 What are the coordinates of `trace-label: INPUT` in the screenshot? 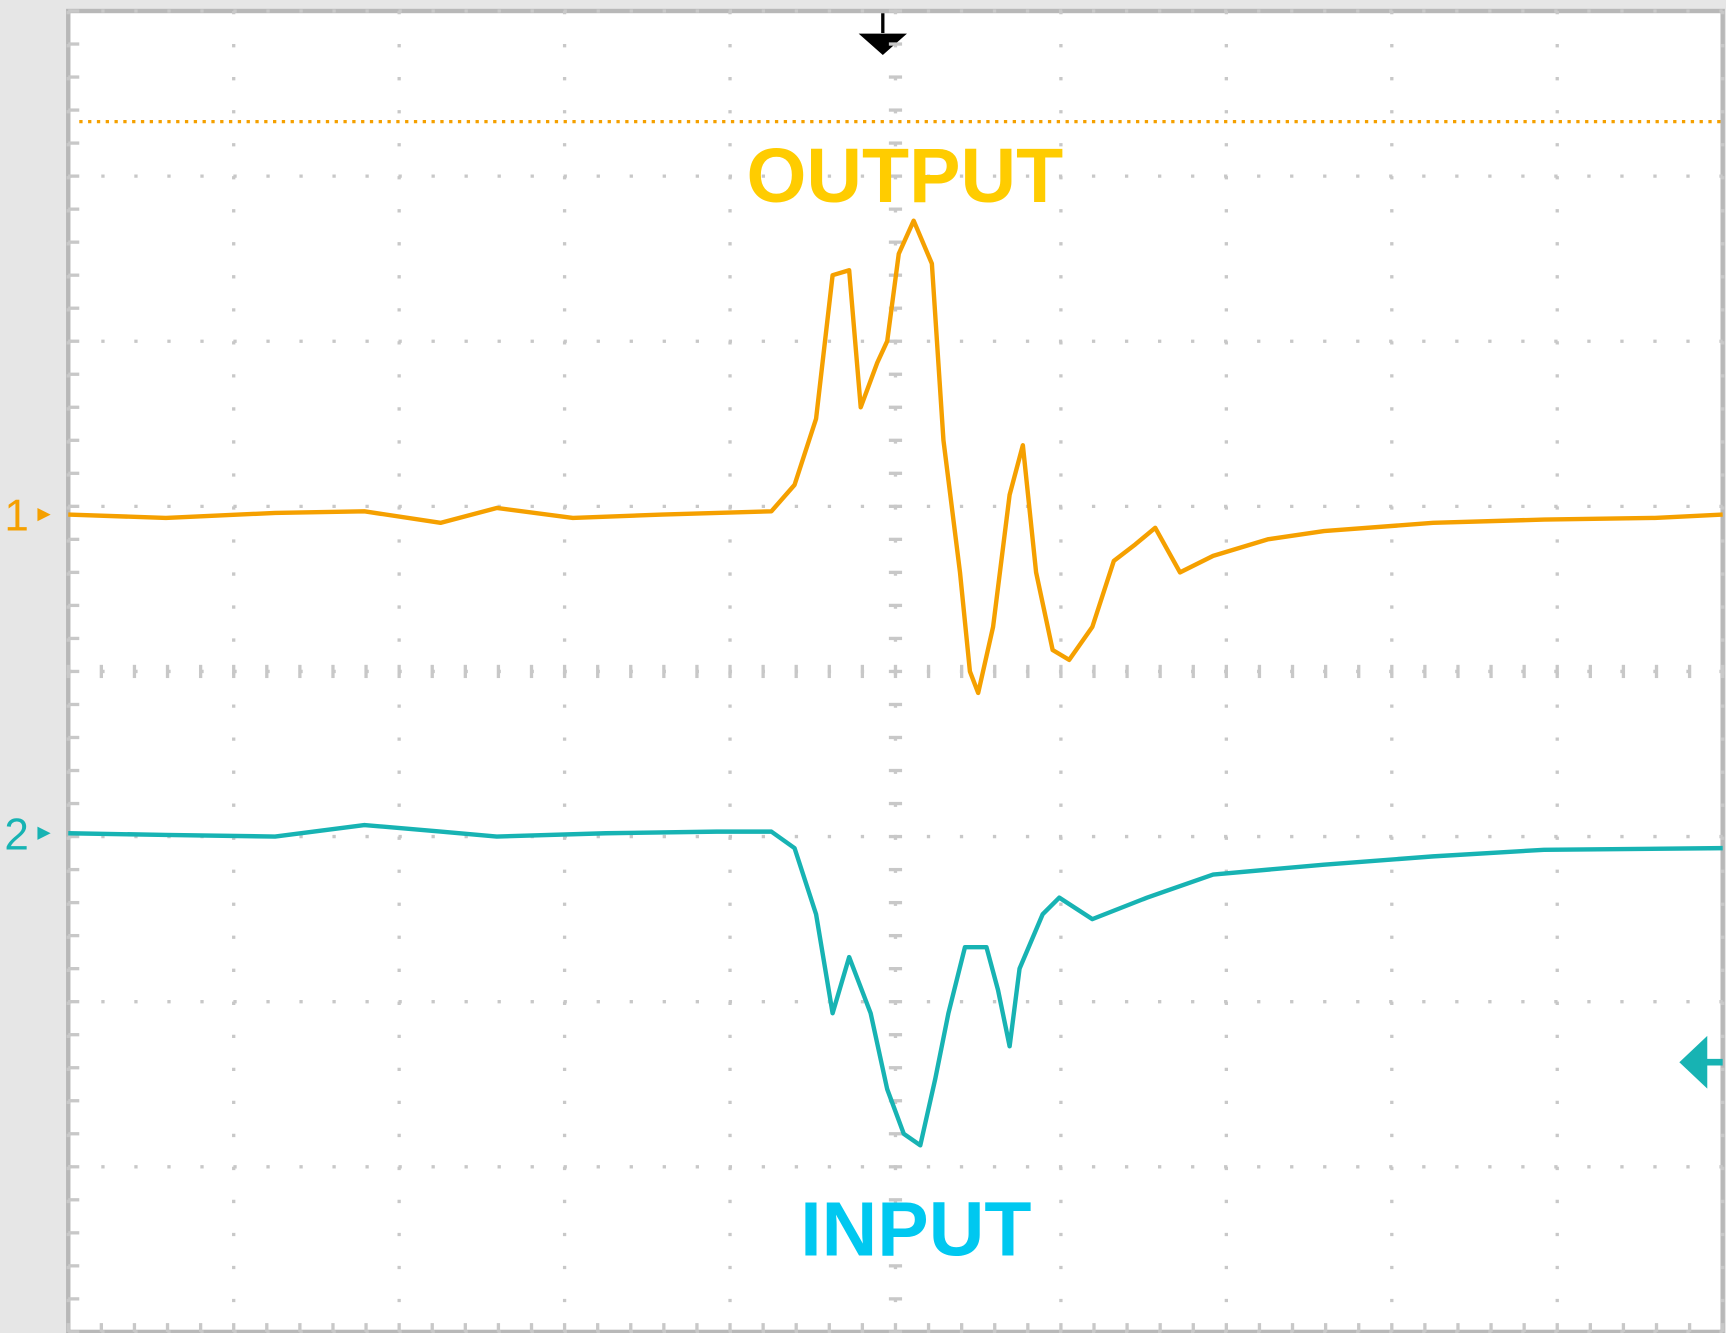 It's located at (915, 1229).